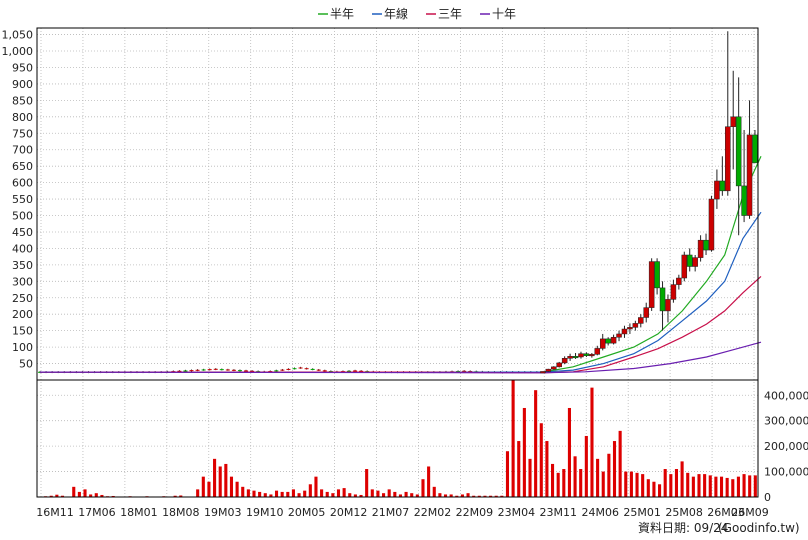  Describe the element at coordinates (759, 528) in the screenshot. I see `source-label: (Goodinfo.tw)` at that location.